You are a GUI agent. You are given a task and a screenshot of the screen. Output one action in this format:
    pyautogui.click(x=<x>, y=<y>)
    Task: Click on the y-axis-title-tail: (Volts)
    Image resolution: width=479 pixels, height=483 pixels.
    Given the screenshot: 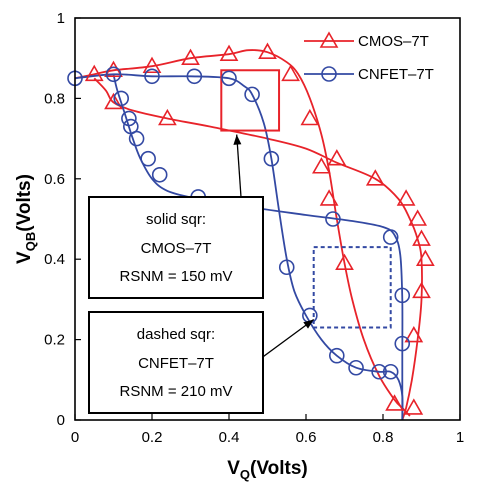 What is the action you would take?
    pyautogui.click(x=24, y=203)
    